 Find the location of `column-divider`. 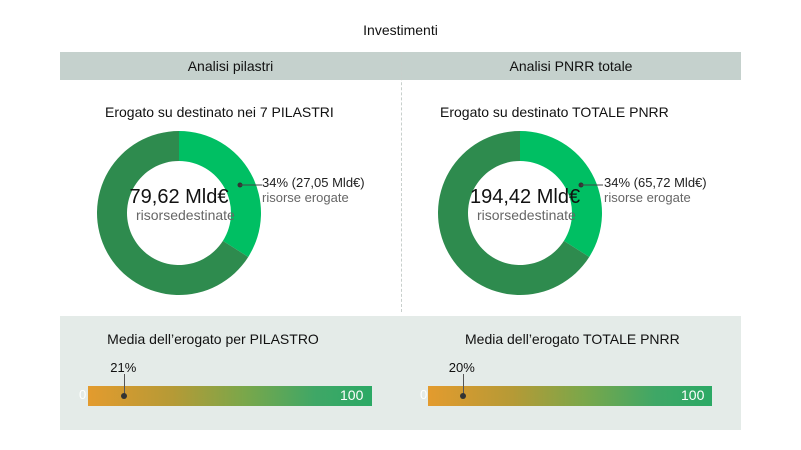

column-divider is located at coordinates (401, 182).